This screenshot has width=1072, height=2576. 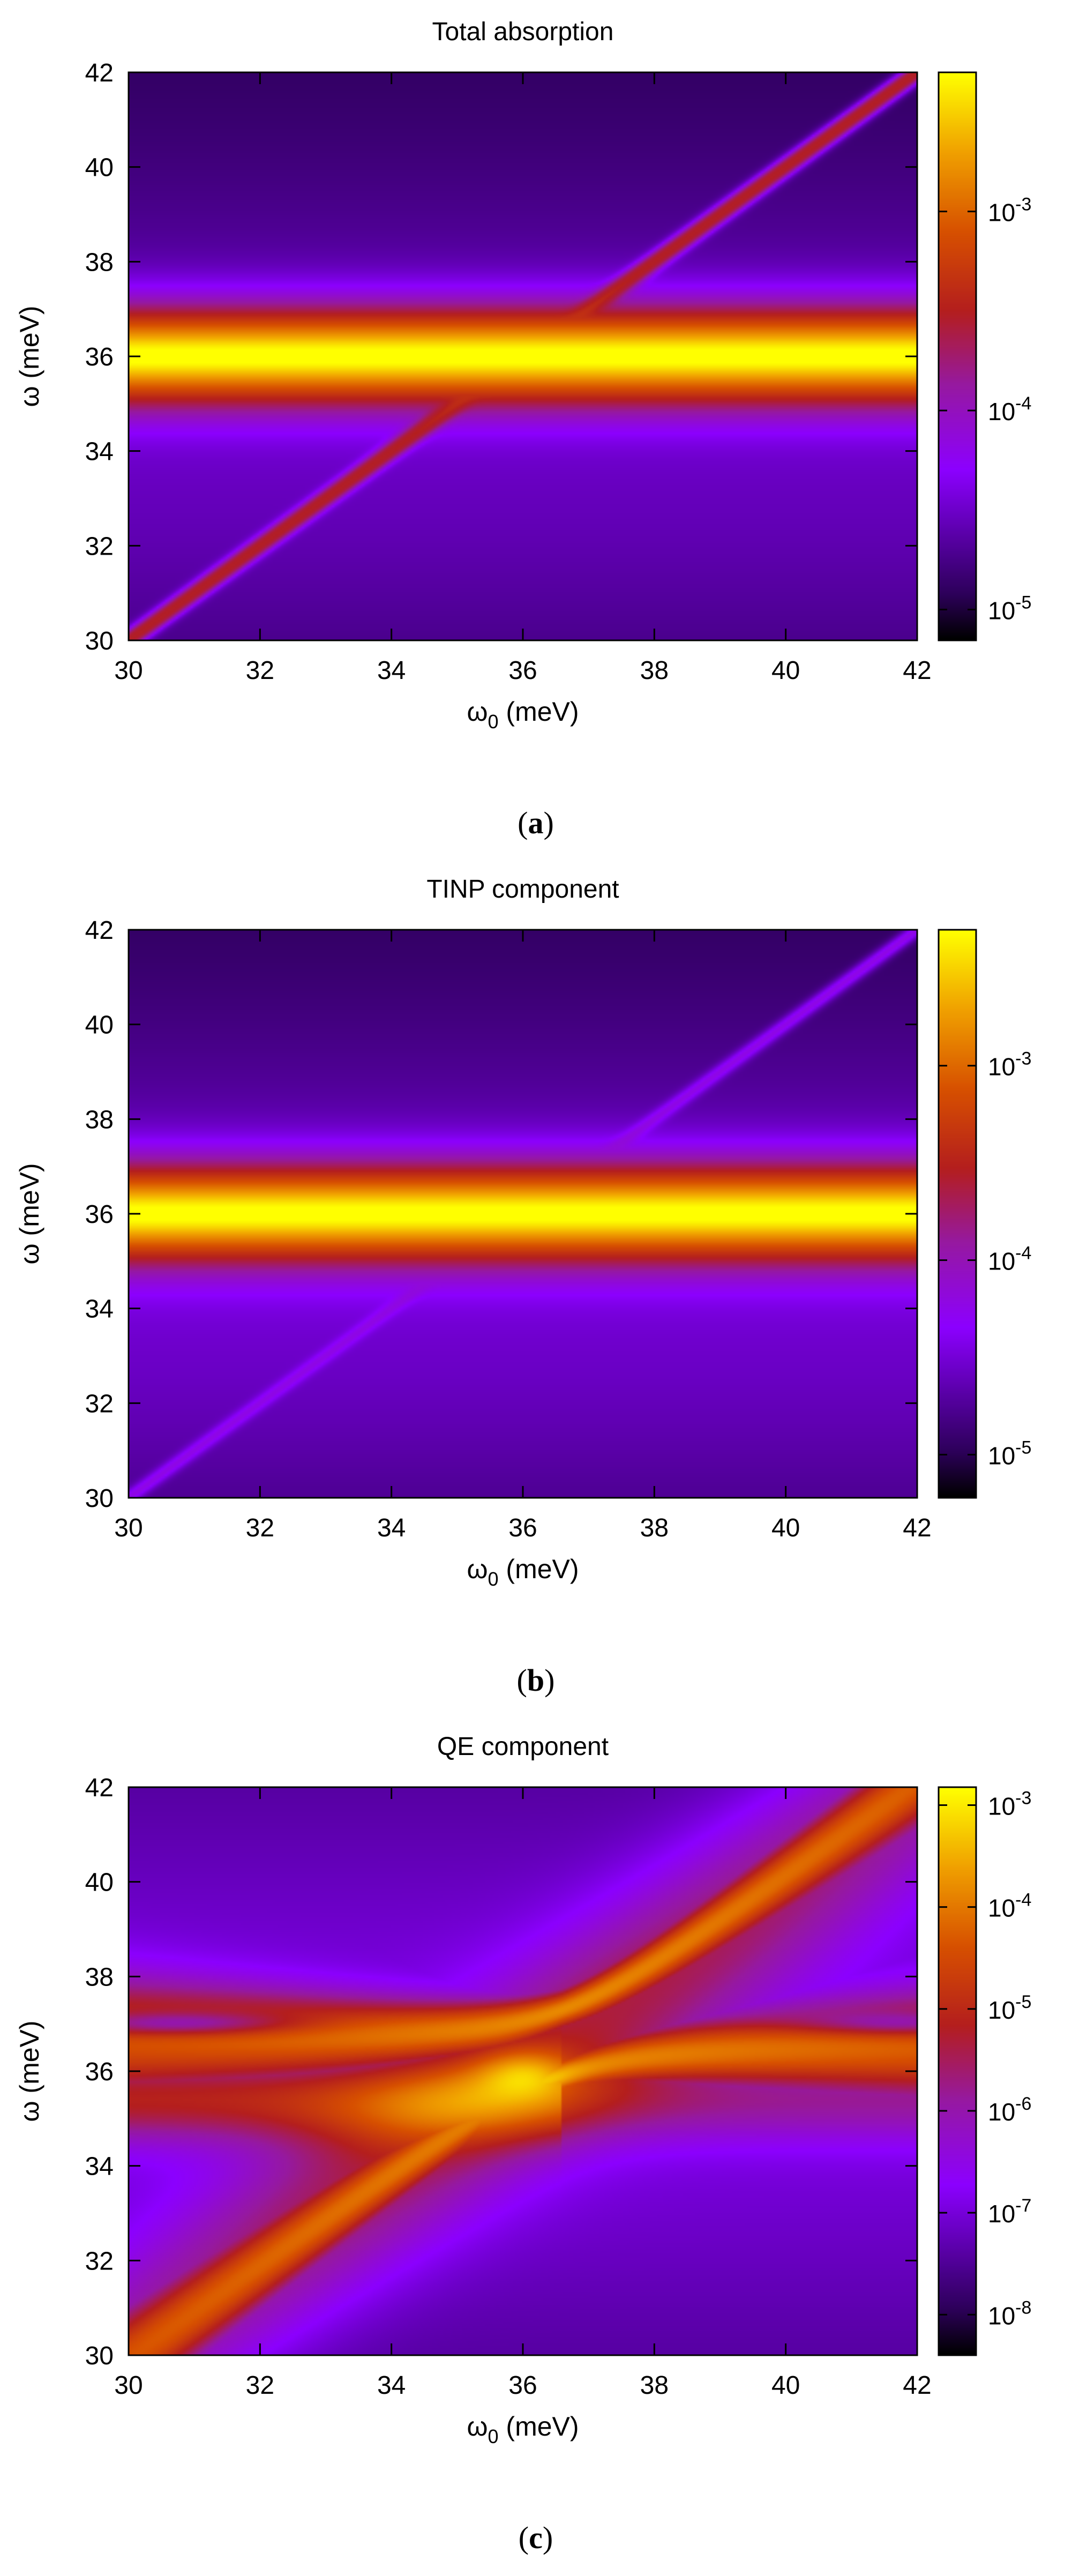 I want to click on panel-caption: (c), so click(x=536, y=2537).